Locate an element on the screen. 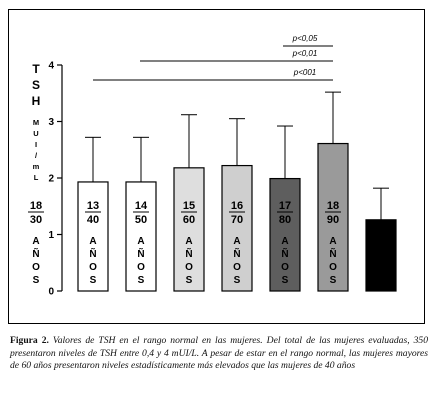  bar-label-den: 50 is located at coordinates (141, 220).